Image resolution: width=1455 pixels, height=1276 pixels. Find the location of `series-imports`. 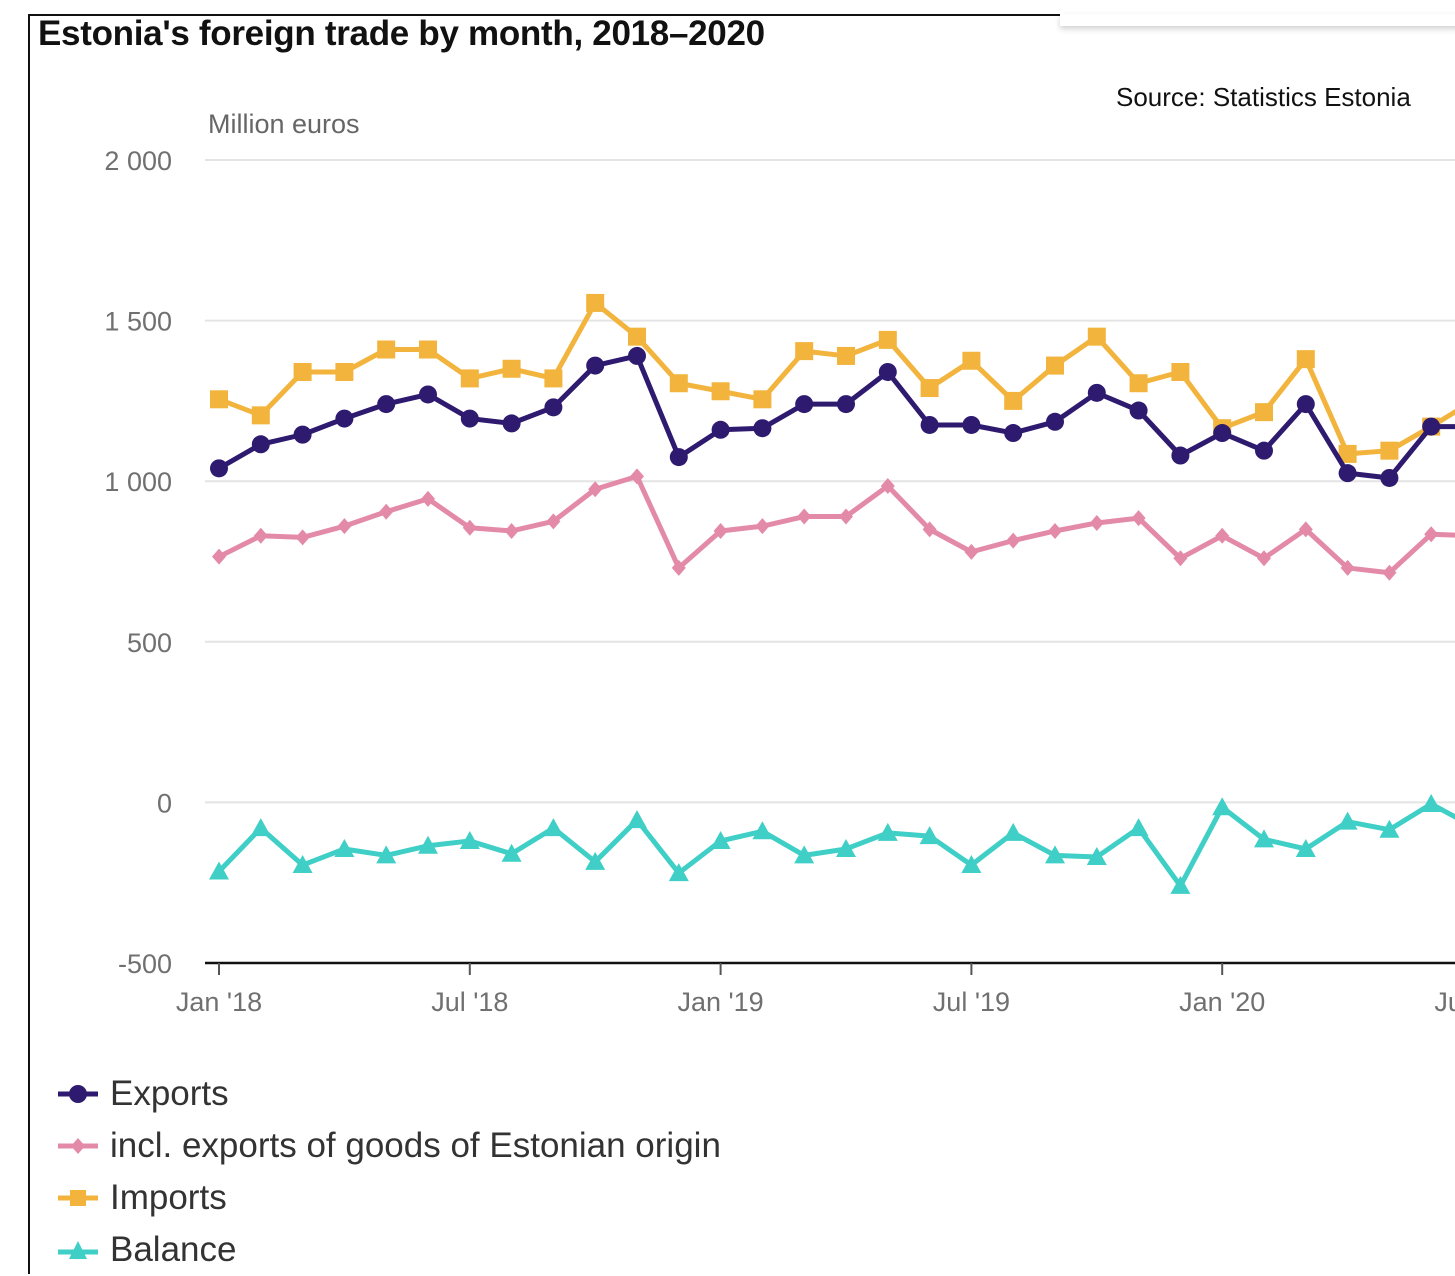

series-imports is located at coordinates (832, 378).